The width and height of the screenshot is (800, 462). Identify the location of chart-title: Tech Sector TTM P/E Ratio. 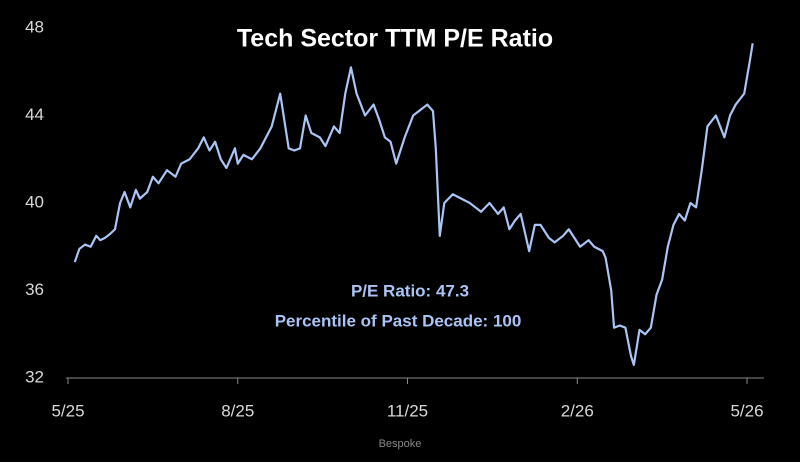
(395, 39).